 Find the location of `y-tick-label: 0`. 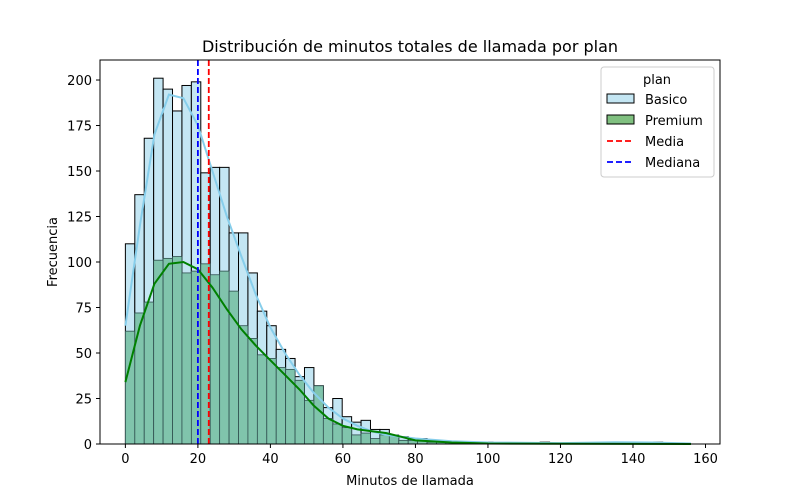

y-tick-label: 0 is located at coordinates (88, 445).